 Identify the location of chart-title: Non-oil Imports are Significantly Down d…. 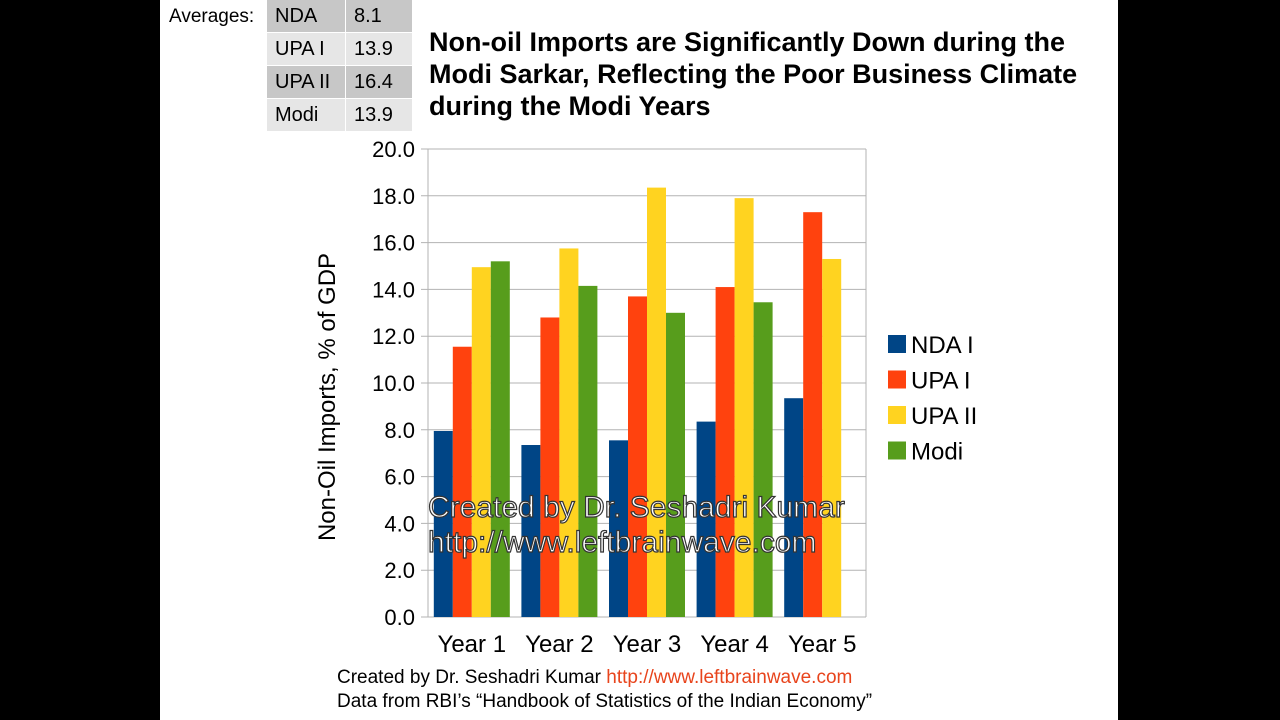
(753, 74).